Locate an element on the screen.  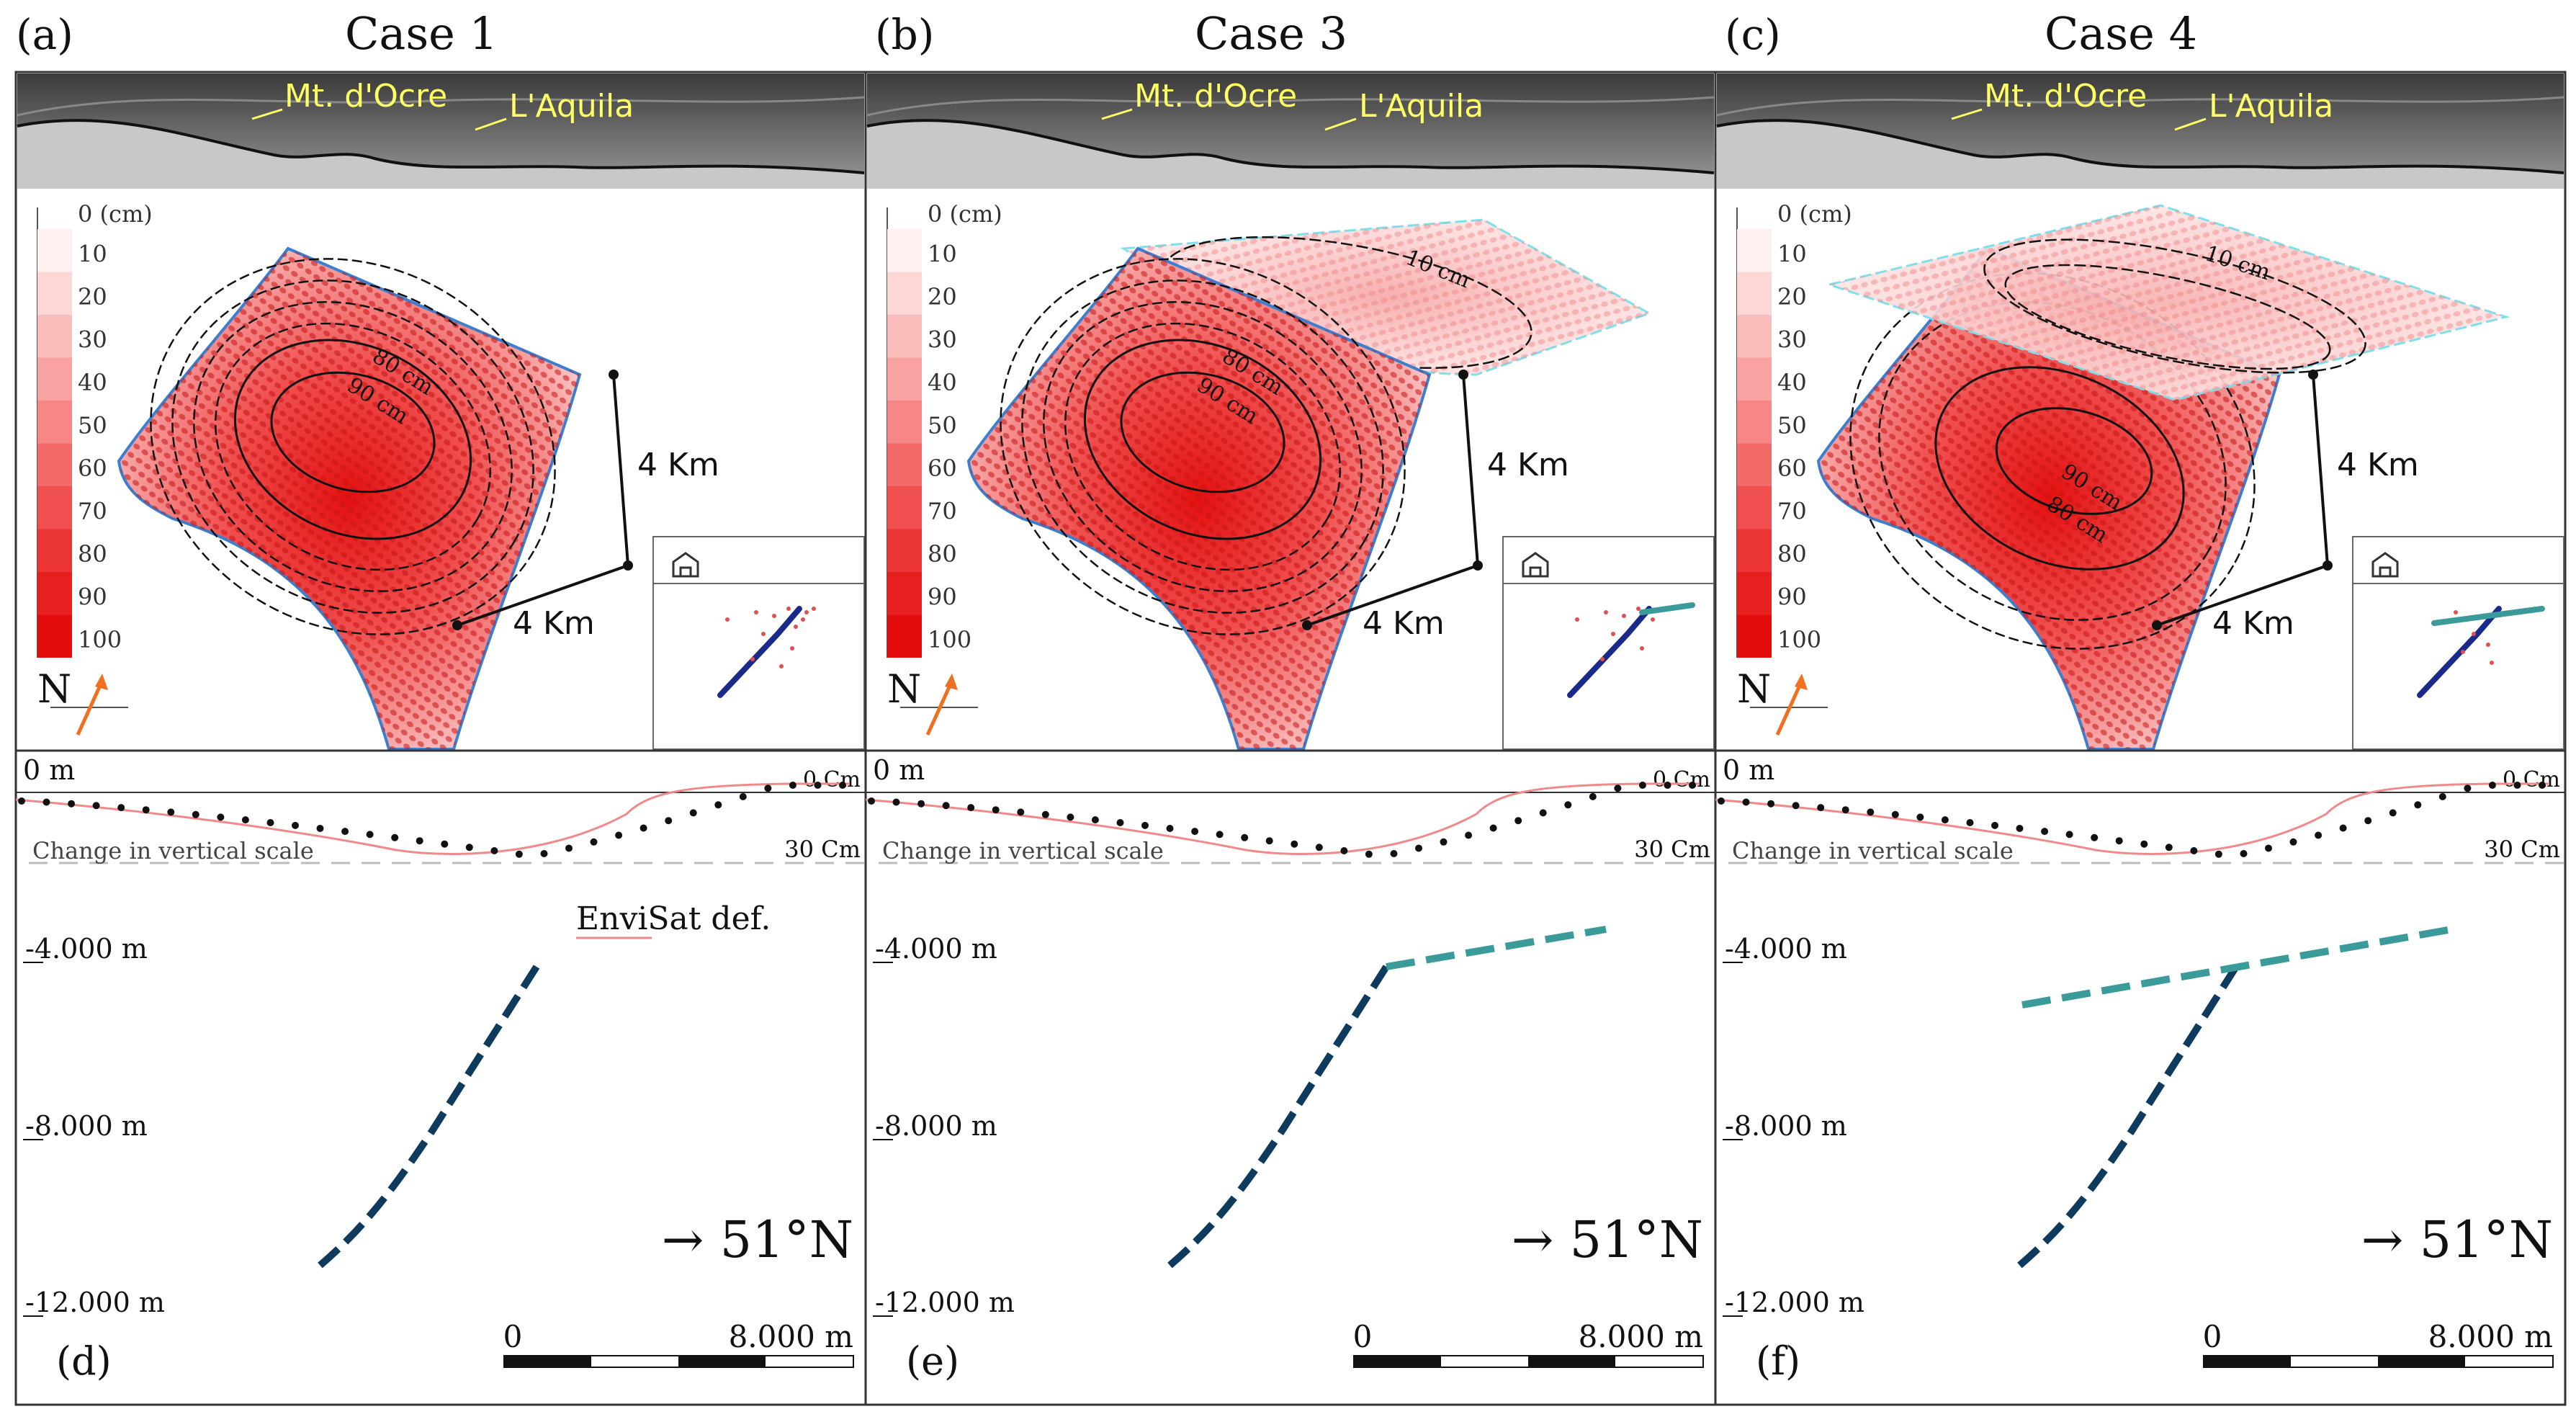
panel-title: Case 3 is located at coordinates (1271, 33).